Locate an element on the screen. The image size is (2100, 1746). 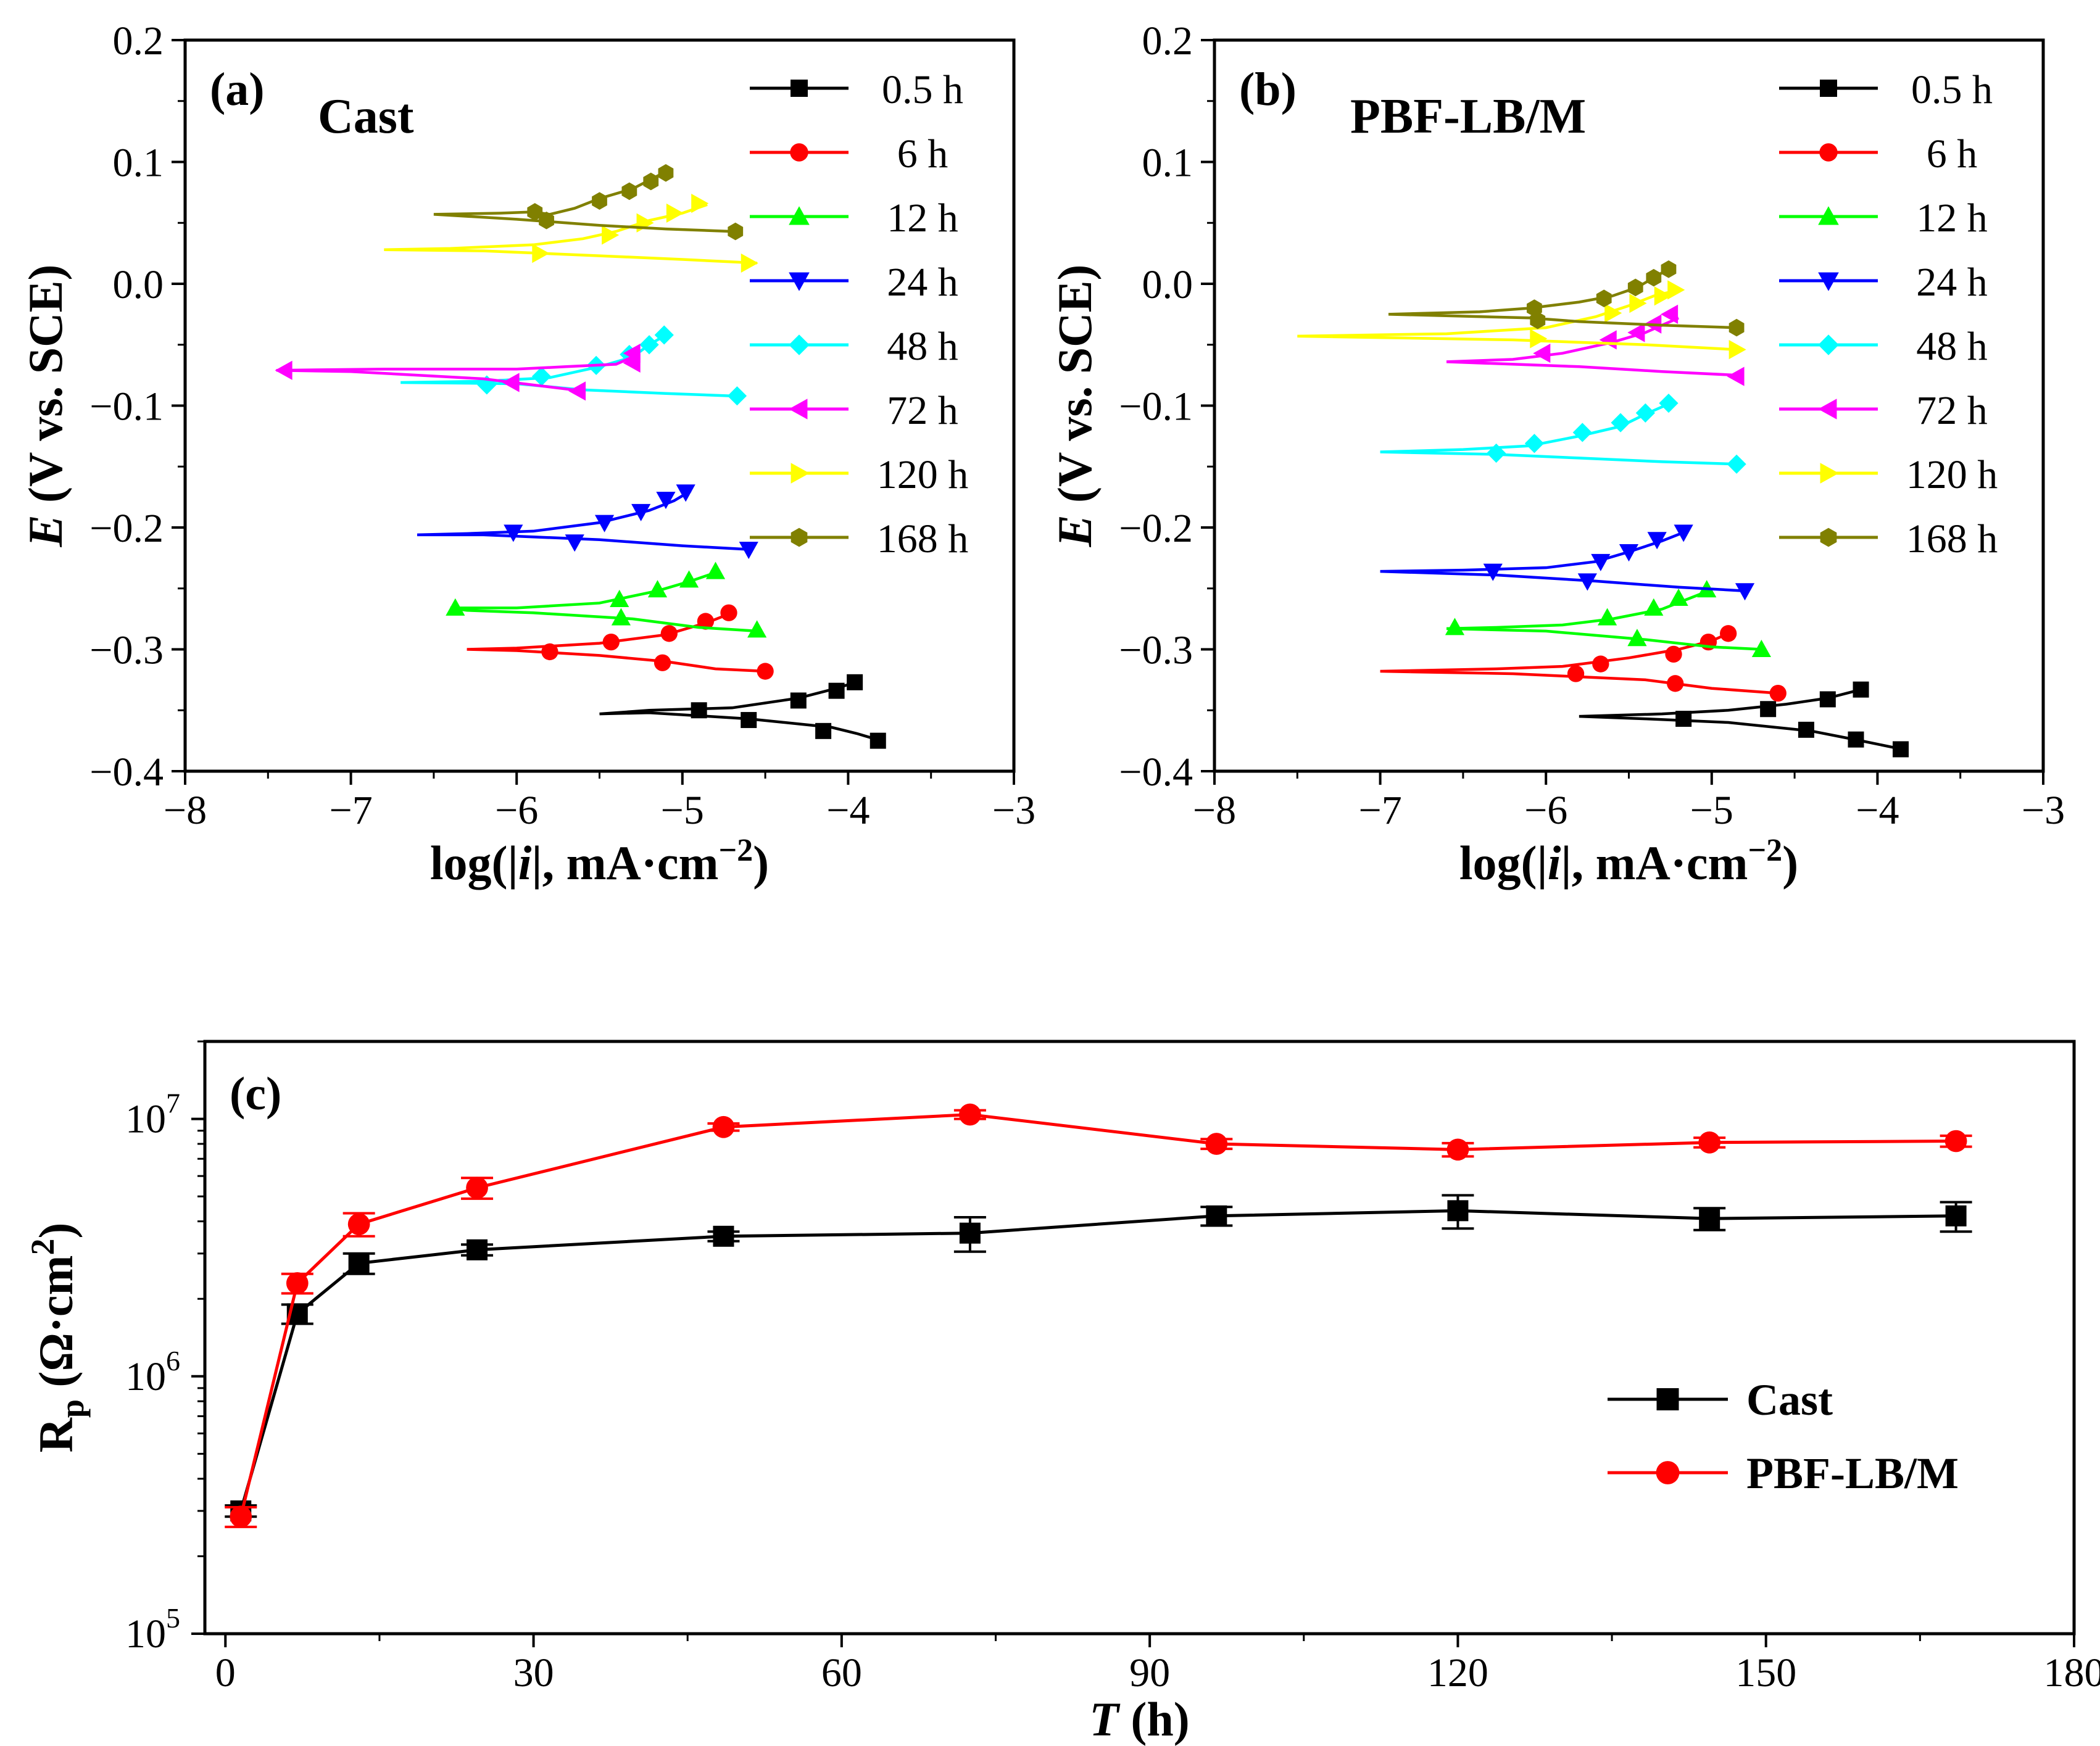
y-tick-label: −0.4 is located at coordinates (1156, 773).